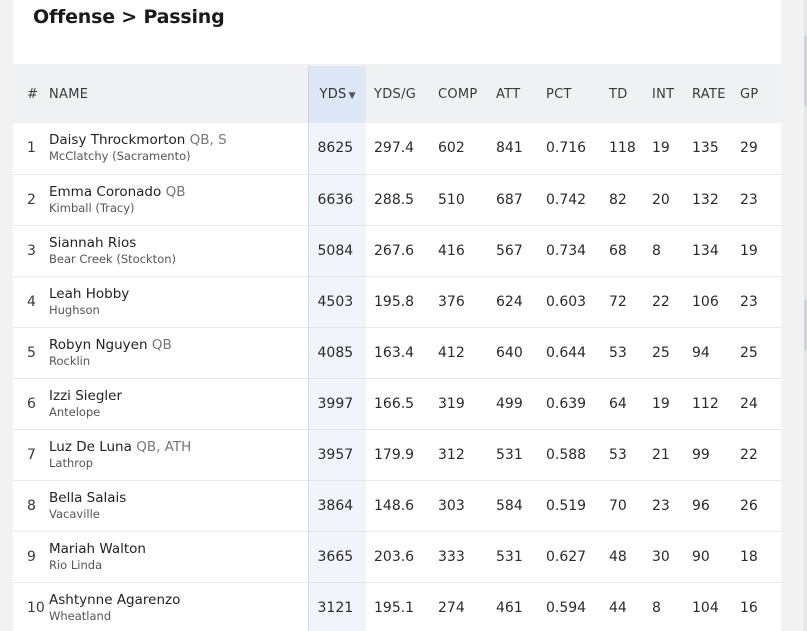 The width and height of the screenshot is (807, 631). Describe the element at coordinates (749, 148) in the screenshot. I see `gp-cell: 29` at that location.